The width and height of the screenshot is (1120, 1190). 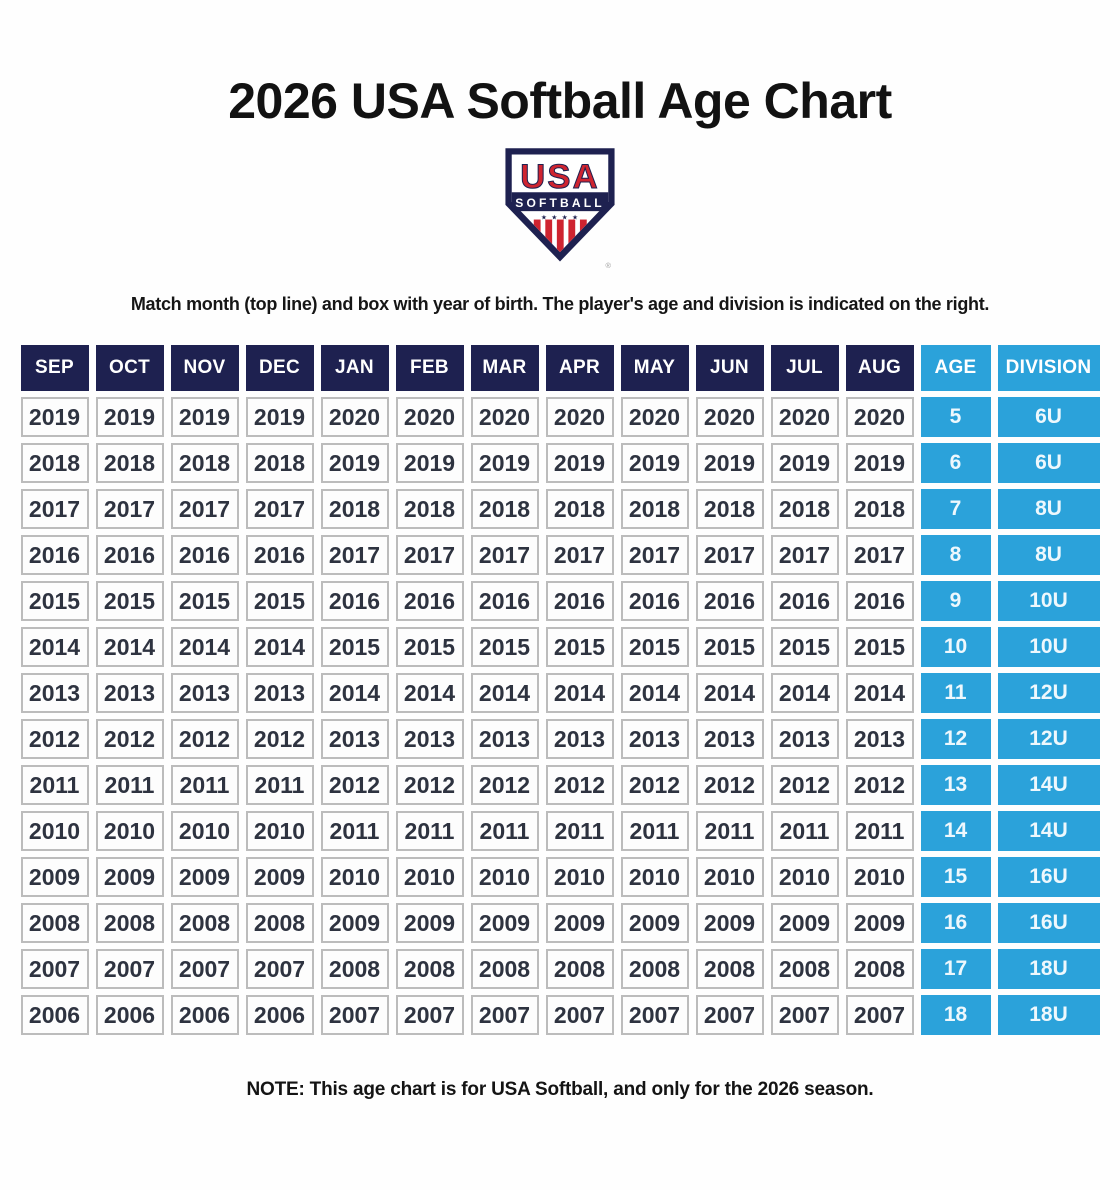 What do you see at coordinates (1048, 368) in the screenshot?
I see `col-header-division: DIVISION` at bounding box center [1048, 368].